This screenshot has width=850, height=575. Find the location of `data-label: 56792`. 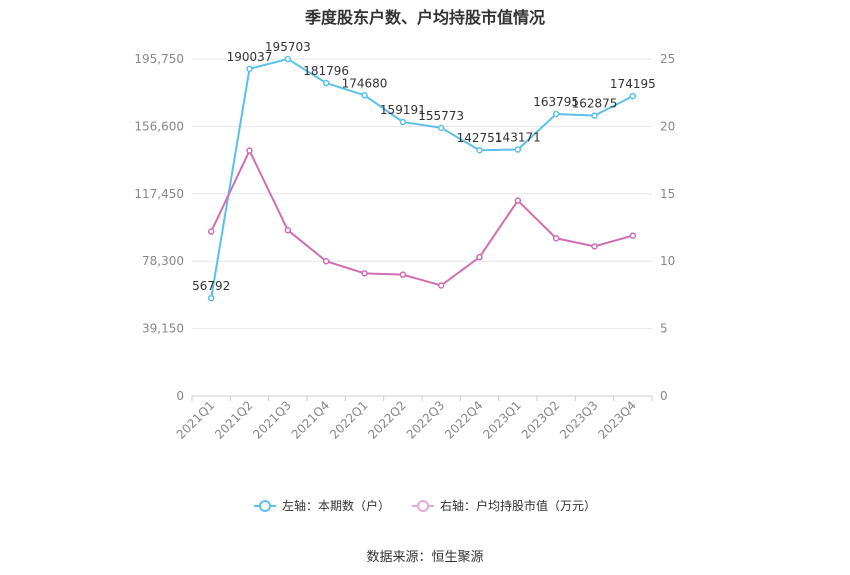

data-label: 56792 is located at coordinates (211, 286).